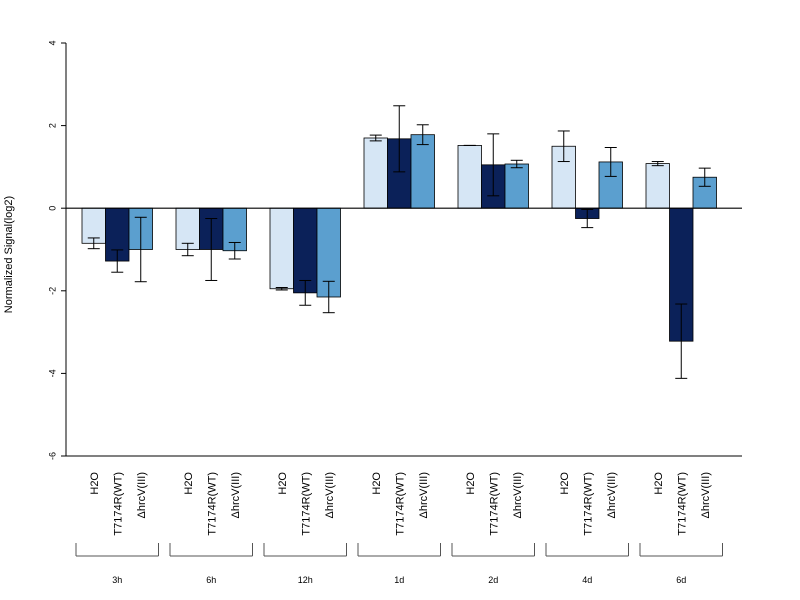 Image resolution: width=800 pixels, height=600 pixels. What do you see at coordinates (399, 564) in the screenshot?
I see `group-brackets: 3h 6h 12h 1d 2d 4d 6d` at bounding box center [399, 564].